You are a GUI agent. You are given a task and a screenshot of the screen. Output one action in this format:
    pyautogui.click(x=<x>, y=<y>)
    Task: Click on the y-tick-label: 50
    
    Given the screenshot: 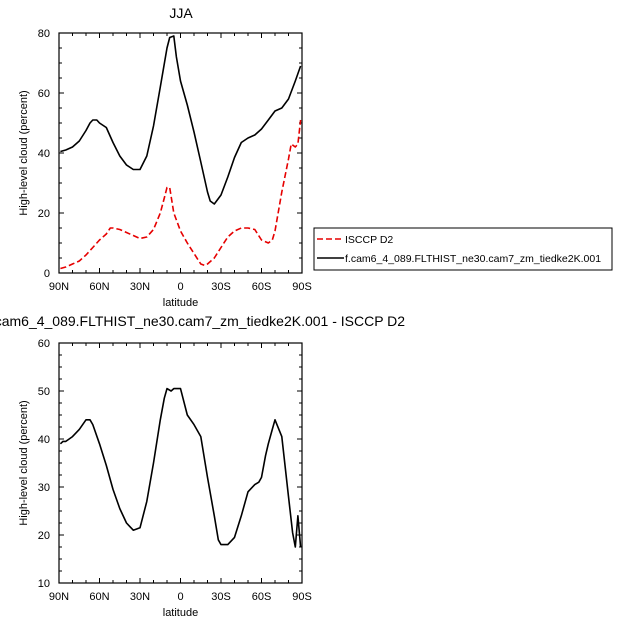 What is the action you would take?
    pyautogui.click(x=44, y=392)
    